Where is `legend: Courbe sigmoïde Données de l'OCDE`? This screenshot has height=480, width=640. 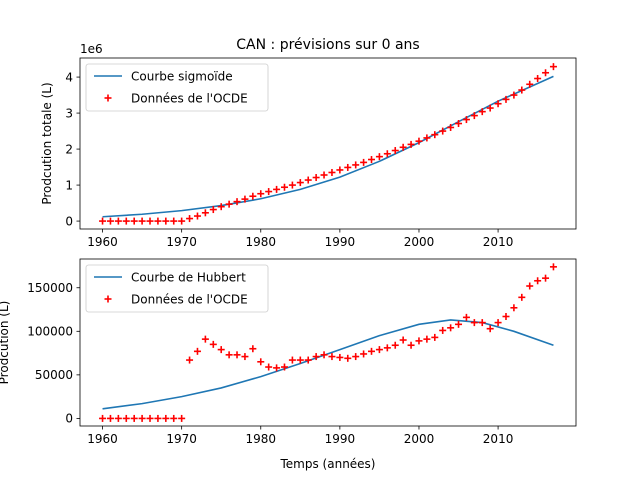
legend: Courbe sigmoïde Données de l'OCDE is located at coordinates (177, 87).